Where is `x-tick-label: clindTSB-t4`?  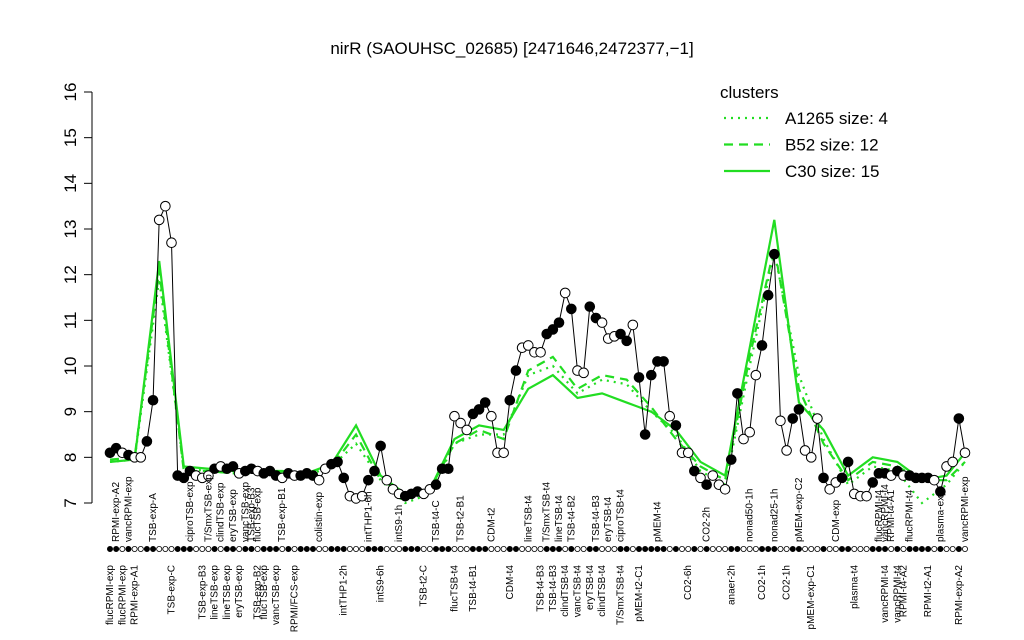
x-tick-label: clindTSB-t4 is located at coordinates (602, 591).